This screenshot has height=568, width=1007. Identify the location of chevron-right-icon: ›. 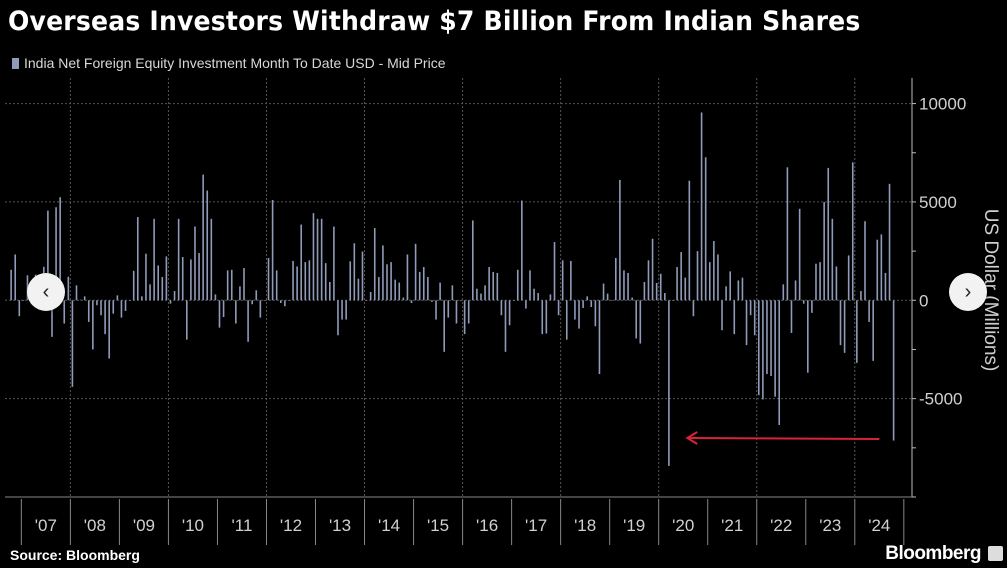
(968, 291).